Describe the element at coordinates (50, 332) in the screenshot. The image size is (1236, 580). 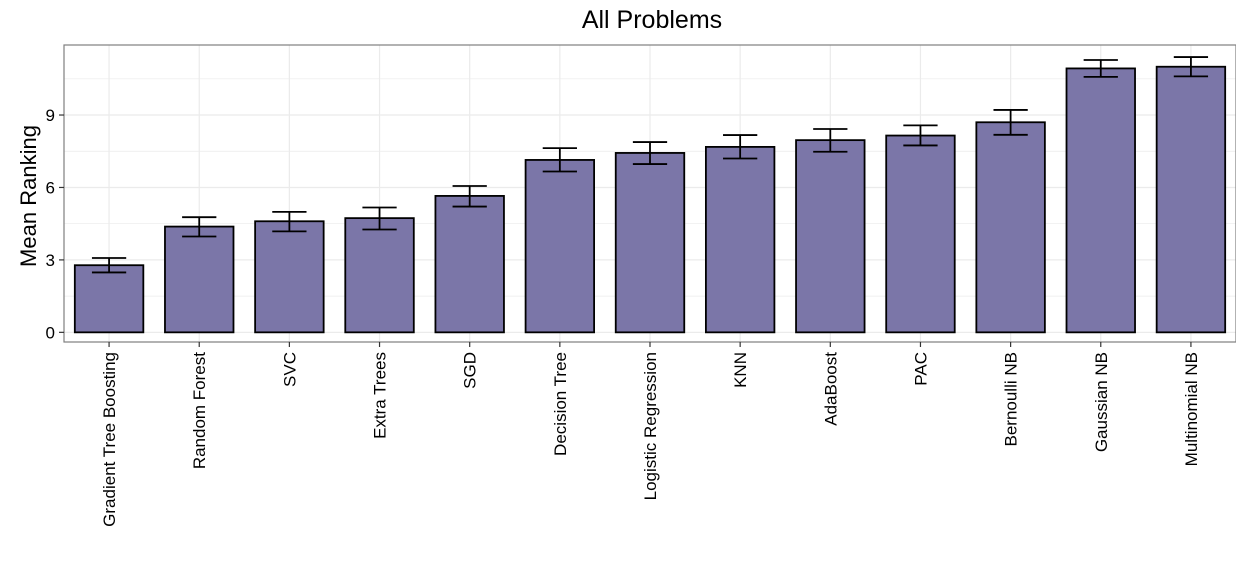
I see `y-tick-label: 0` at that location.